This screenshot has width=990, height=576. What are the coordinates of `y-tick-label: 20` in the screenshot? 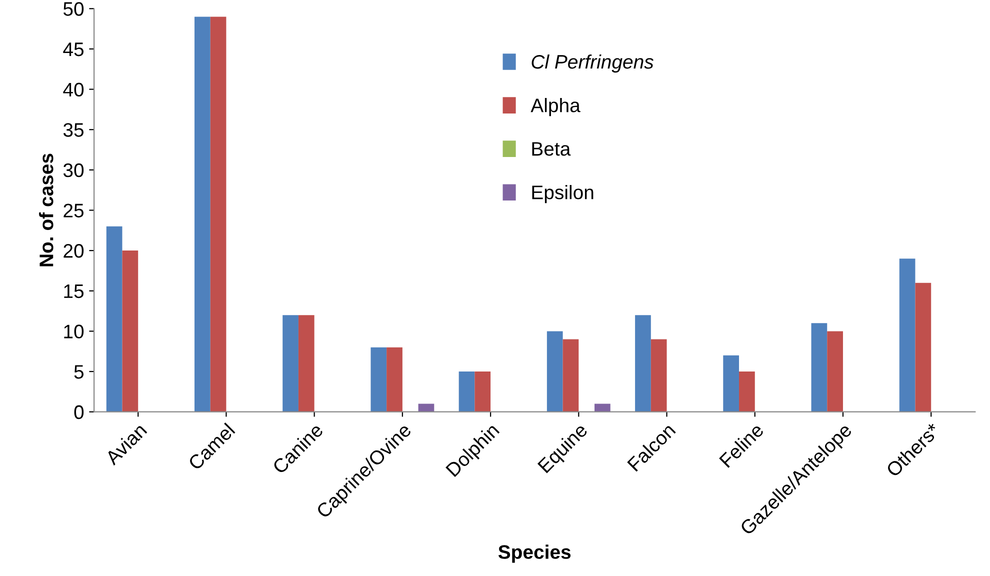 It's located at (74, 251).